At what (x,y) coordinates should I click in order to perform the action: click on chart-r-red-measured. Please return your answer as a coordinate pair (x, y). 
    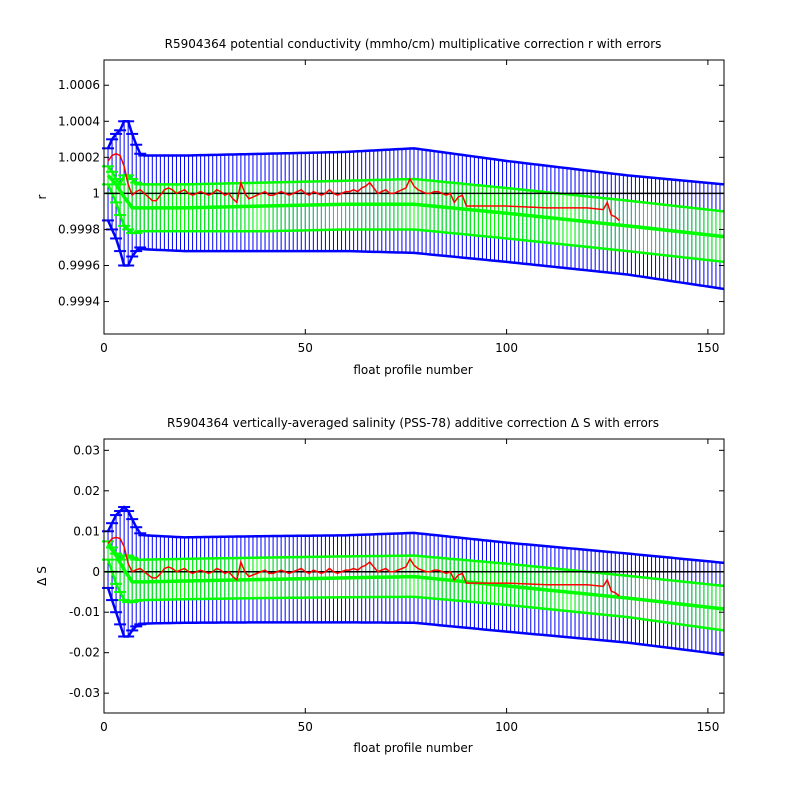
    Looking at the image, I should click on (363, 186).